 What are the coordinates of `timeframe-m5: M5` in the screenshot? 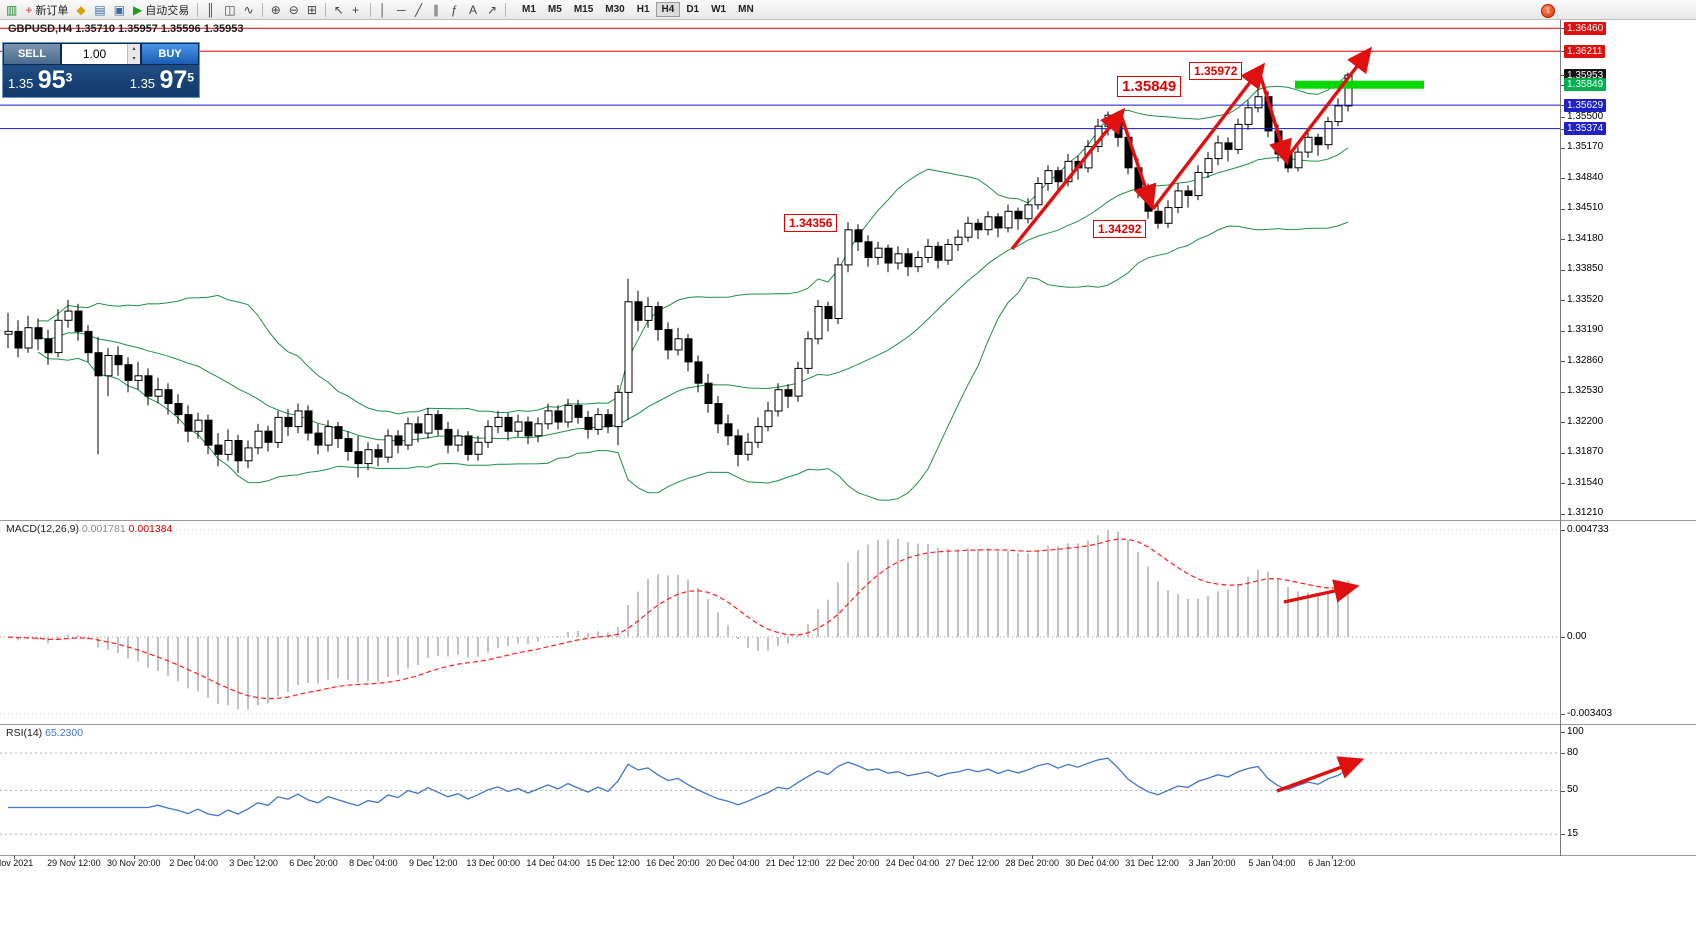 It's located at (555, 9).